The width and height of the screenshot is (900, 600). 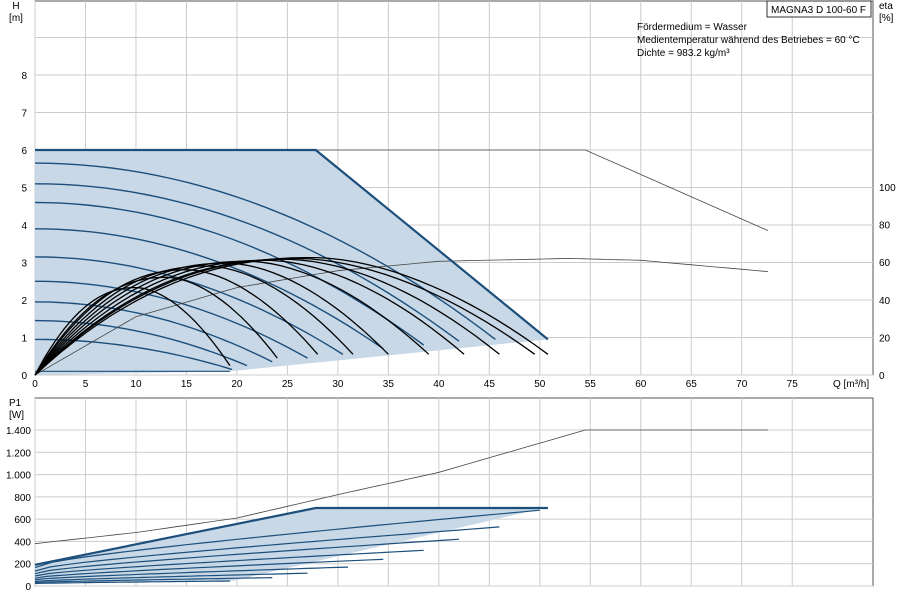 I want to click on x-tick-label: 30, so click(x=338, y=384).